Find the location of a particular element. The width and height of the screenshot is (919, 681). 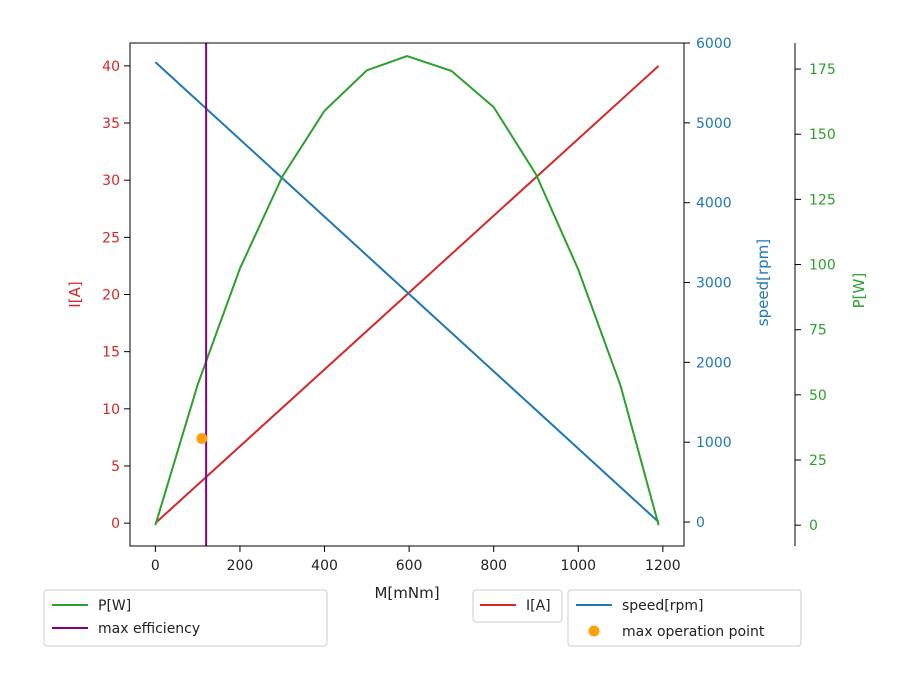

x-tick-label: 0 is located at coordinates (155, 566).